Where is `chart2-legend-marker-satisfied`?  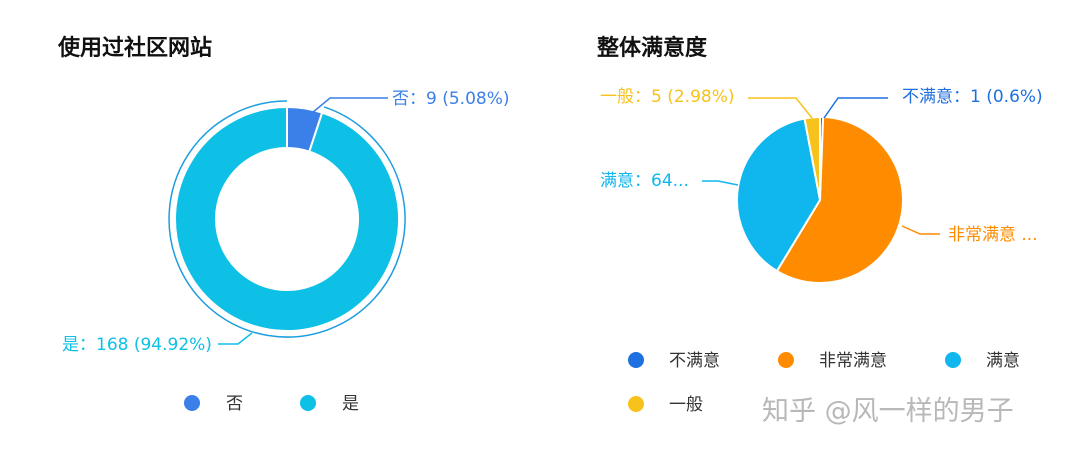
chart2-legend-marker-satisfied is located at coordinates (953, 360).